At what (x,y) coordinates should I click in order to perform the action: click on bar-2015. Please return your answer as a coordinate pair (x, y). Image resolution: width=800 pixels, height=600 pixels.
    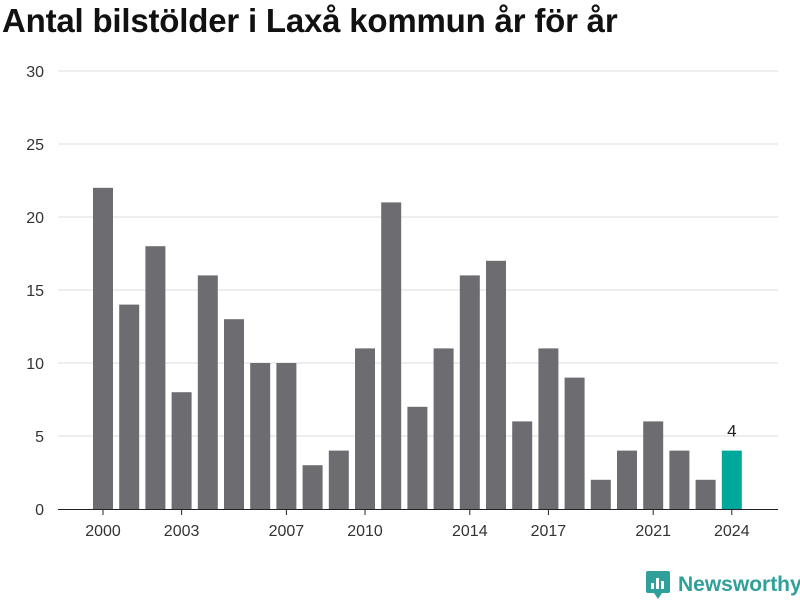
    Looking at the image, I should click on (496, 384).